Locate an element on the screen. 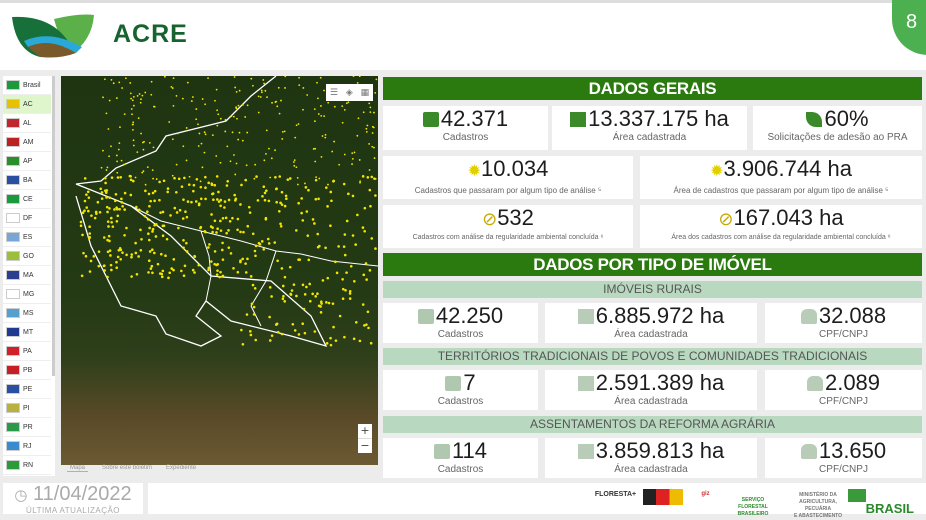 The width and height of the screenshot is (926, 520). basemap-icon: ▦ is located at coordinates (365, 92).